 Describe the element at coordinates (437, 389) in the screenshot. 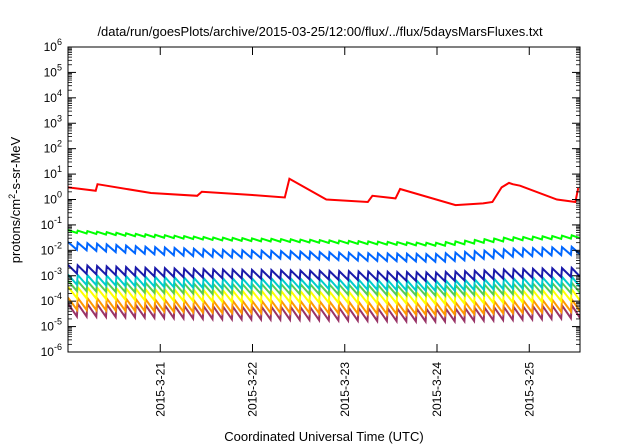

I see `x-tick-label: 2015-3-24` at that location.